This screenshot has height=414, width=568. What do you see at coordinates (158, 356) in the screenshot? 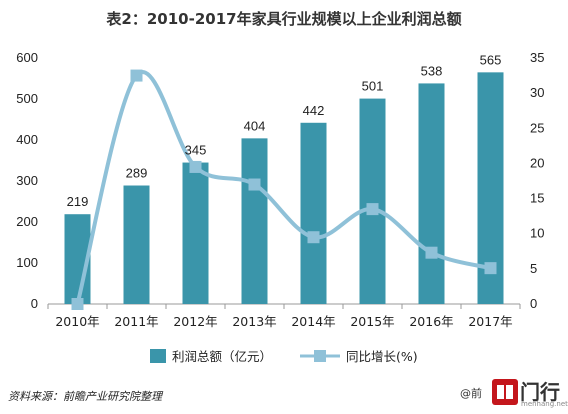
I see `legend-bar-swatch` at bounding box center [158, 356].